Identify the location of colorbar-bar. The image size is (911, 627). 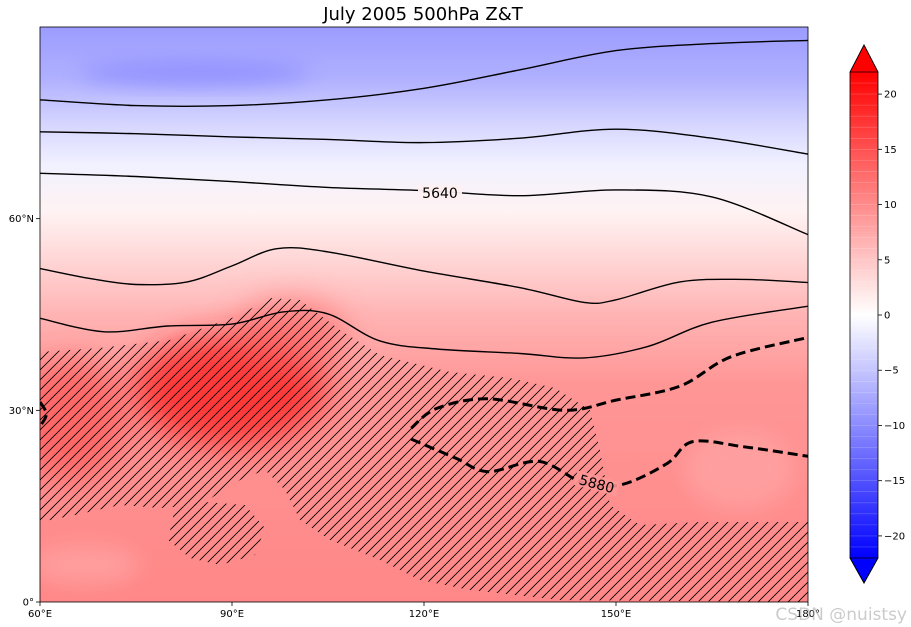
(864, 315).